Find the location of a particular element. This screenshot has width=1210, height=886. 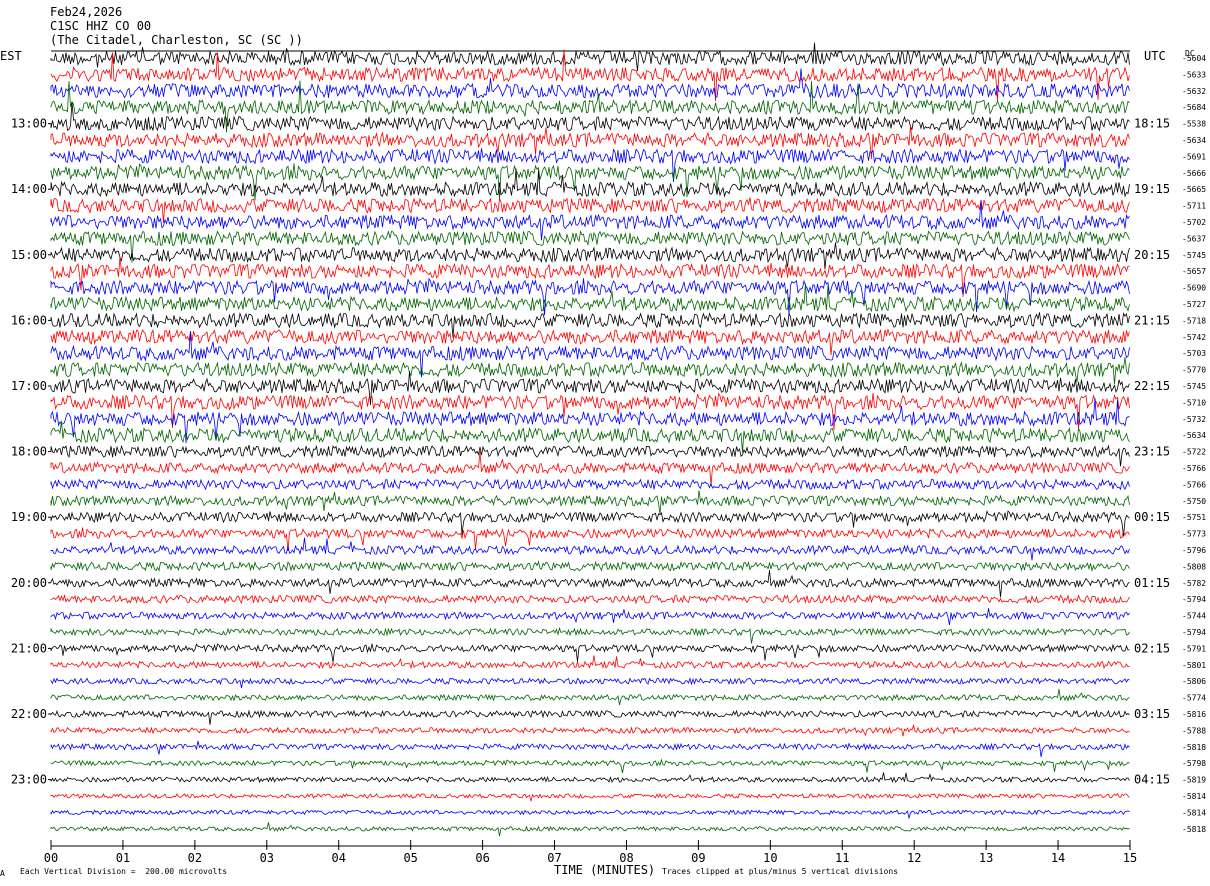

left-hour-label: 19:00 is located at coordinates (29, 517).